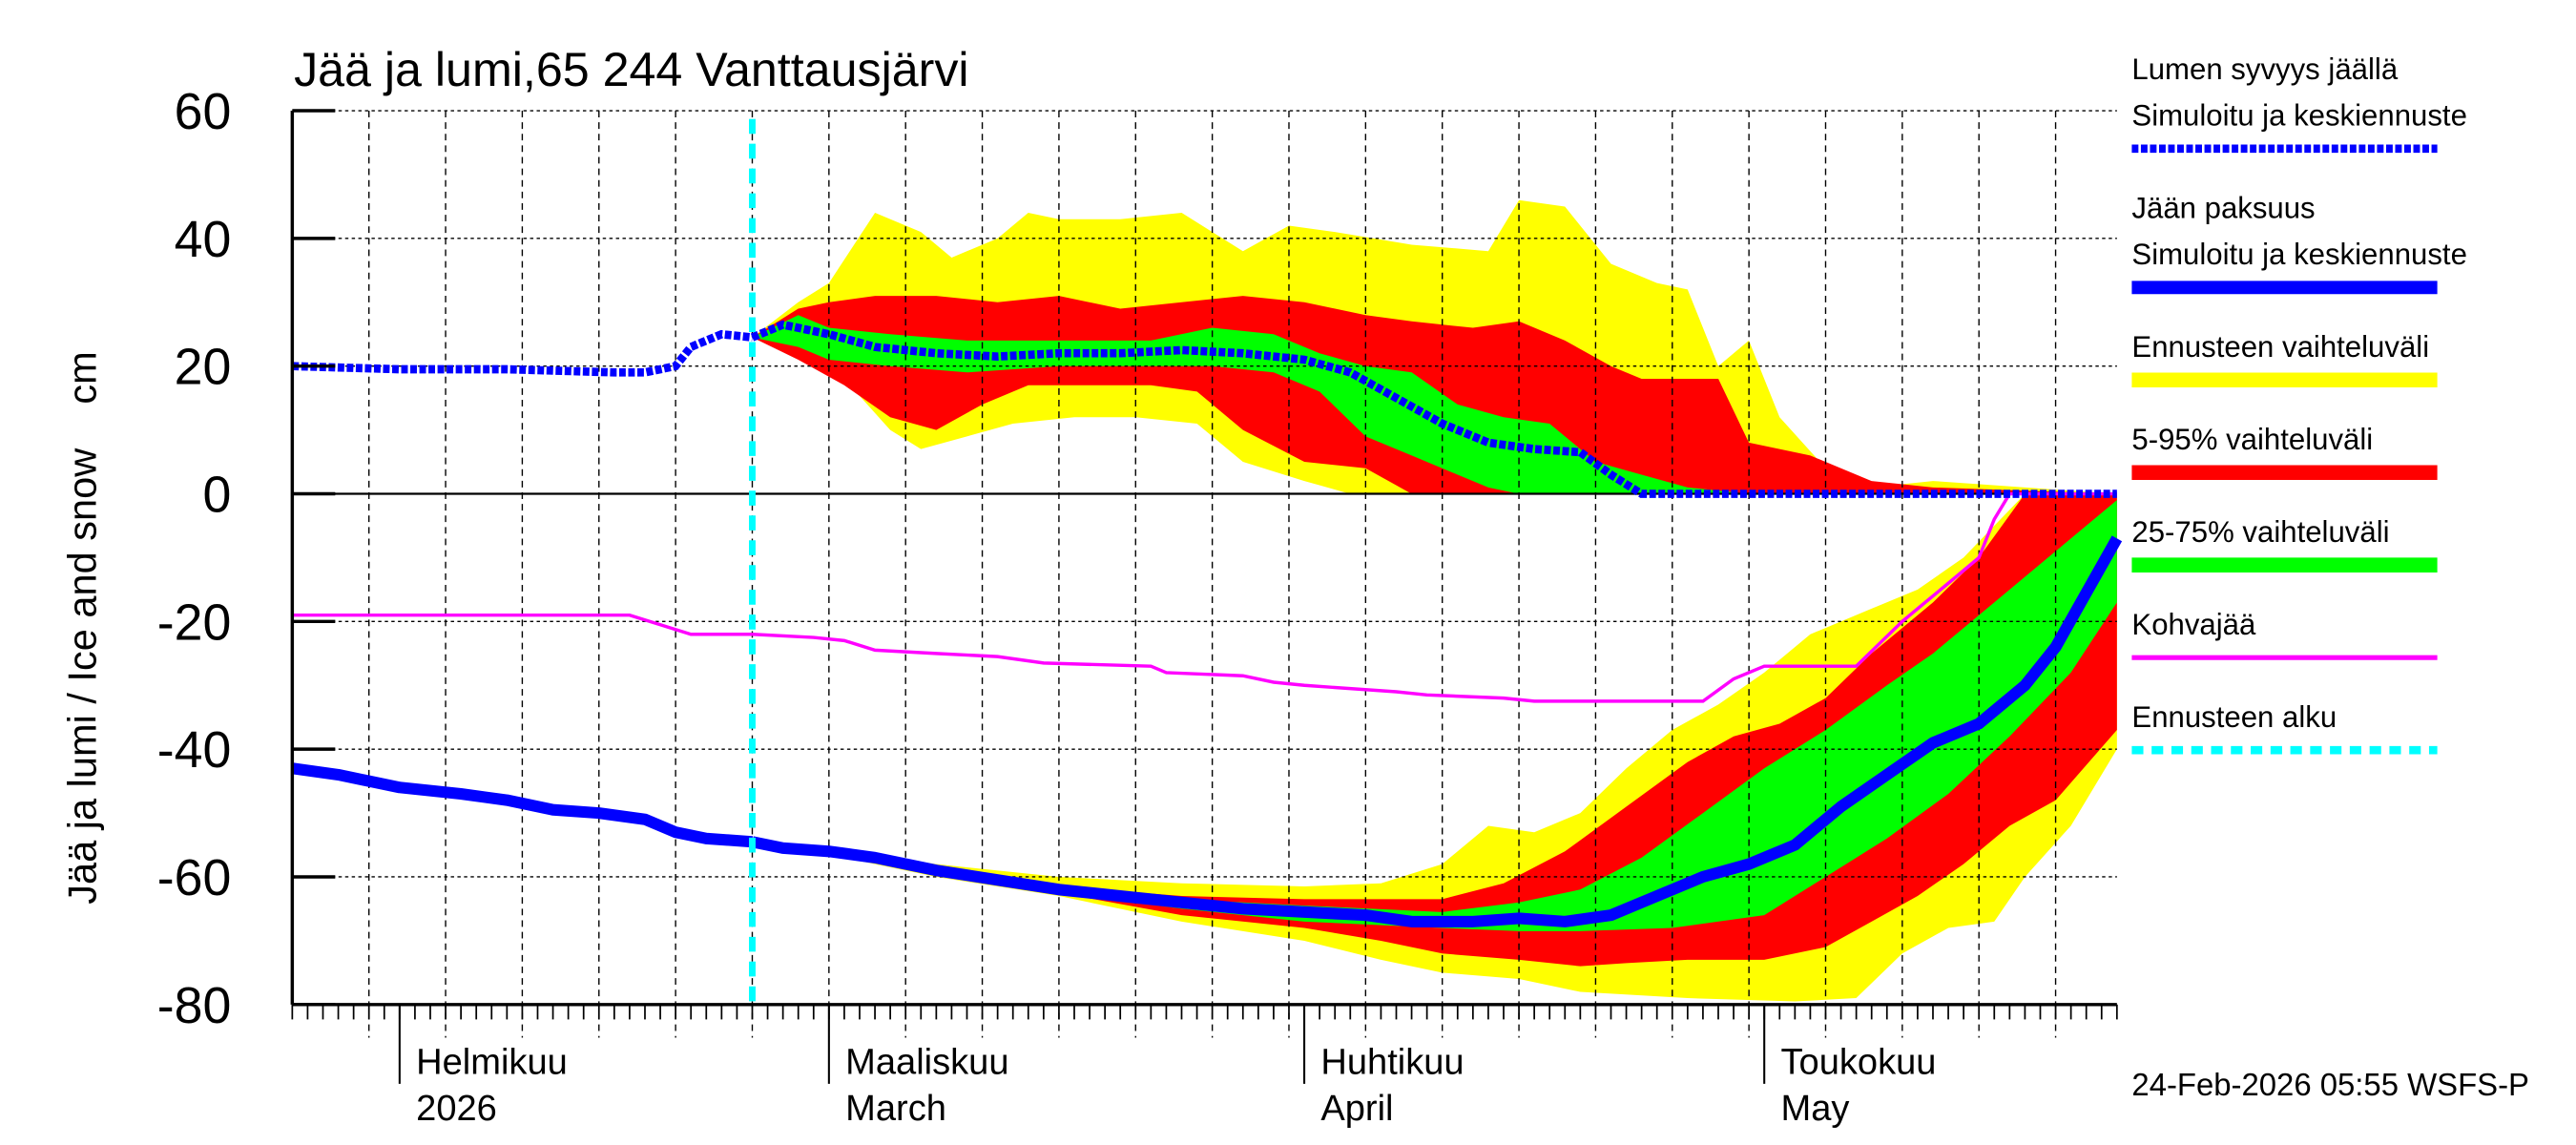  I want to click on snow-observed-line, so click(522, 353).